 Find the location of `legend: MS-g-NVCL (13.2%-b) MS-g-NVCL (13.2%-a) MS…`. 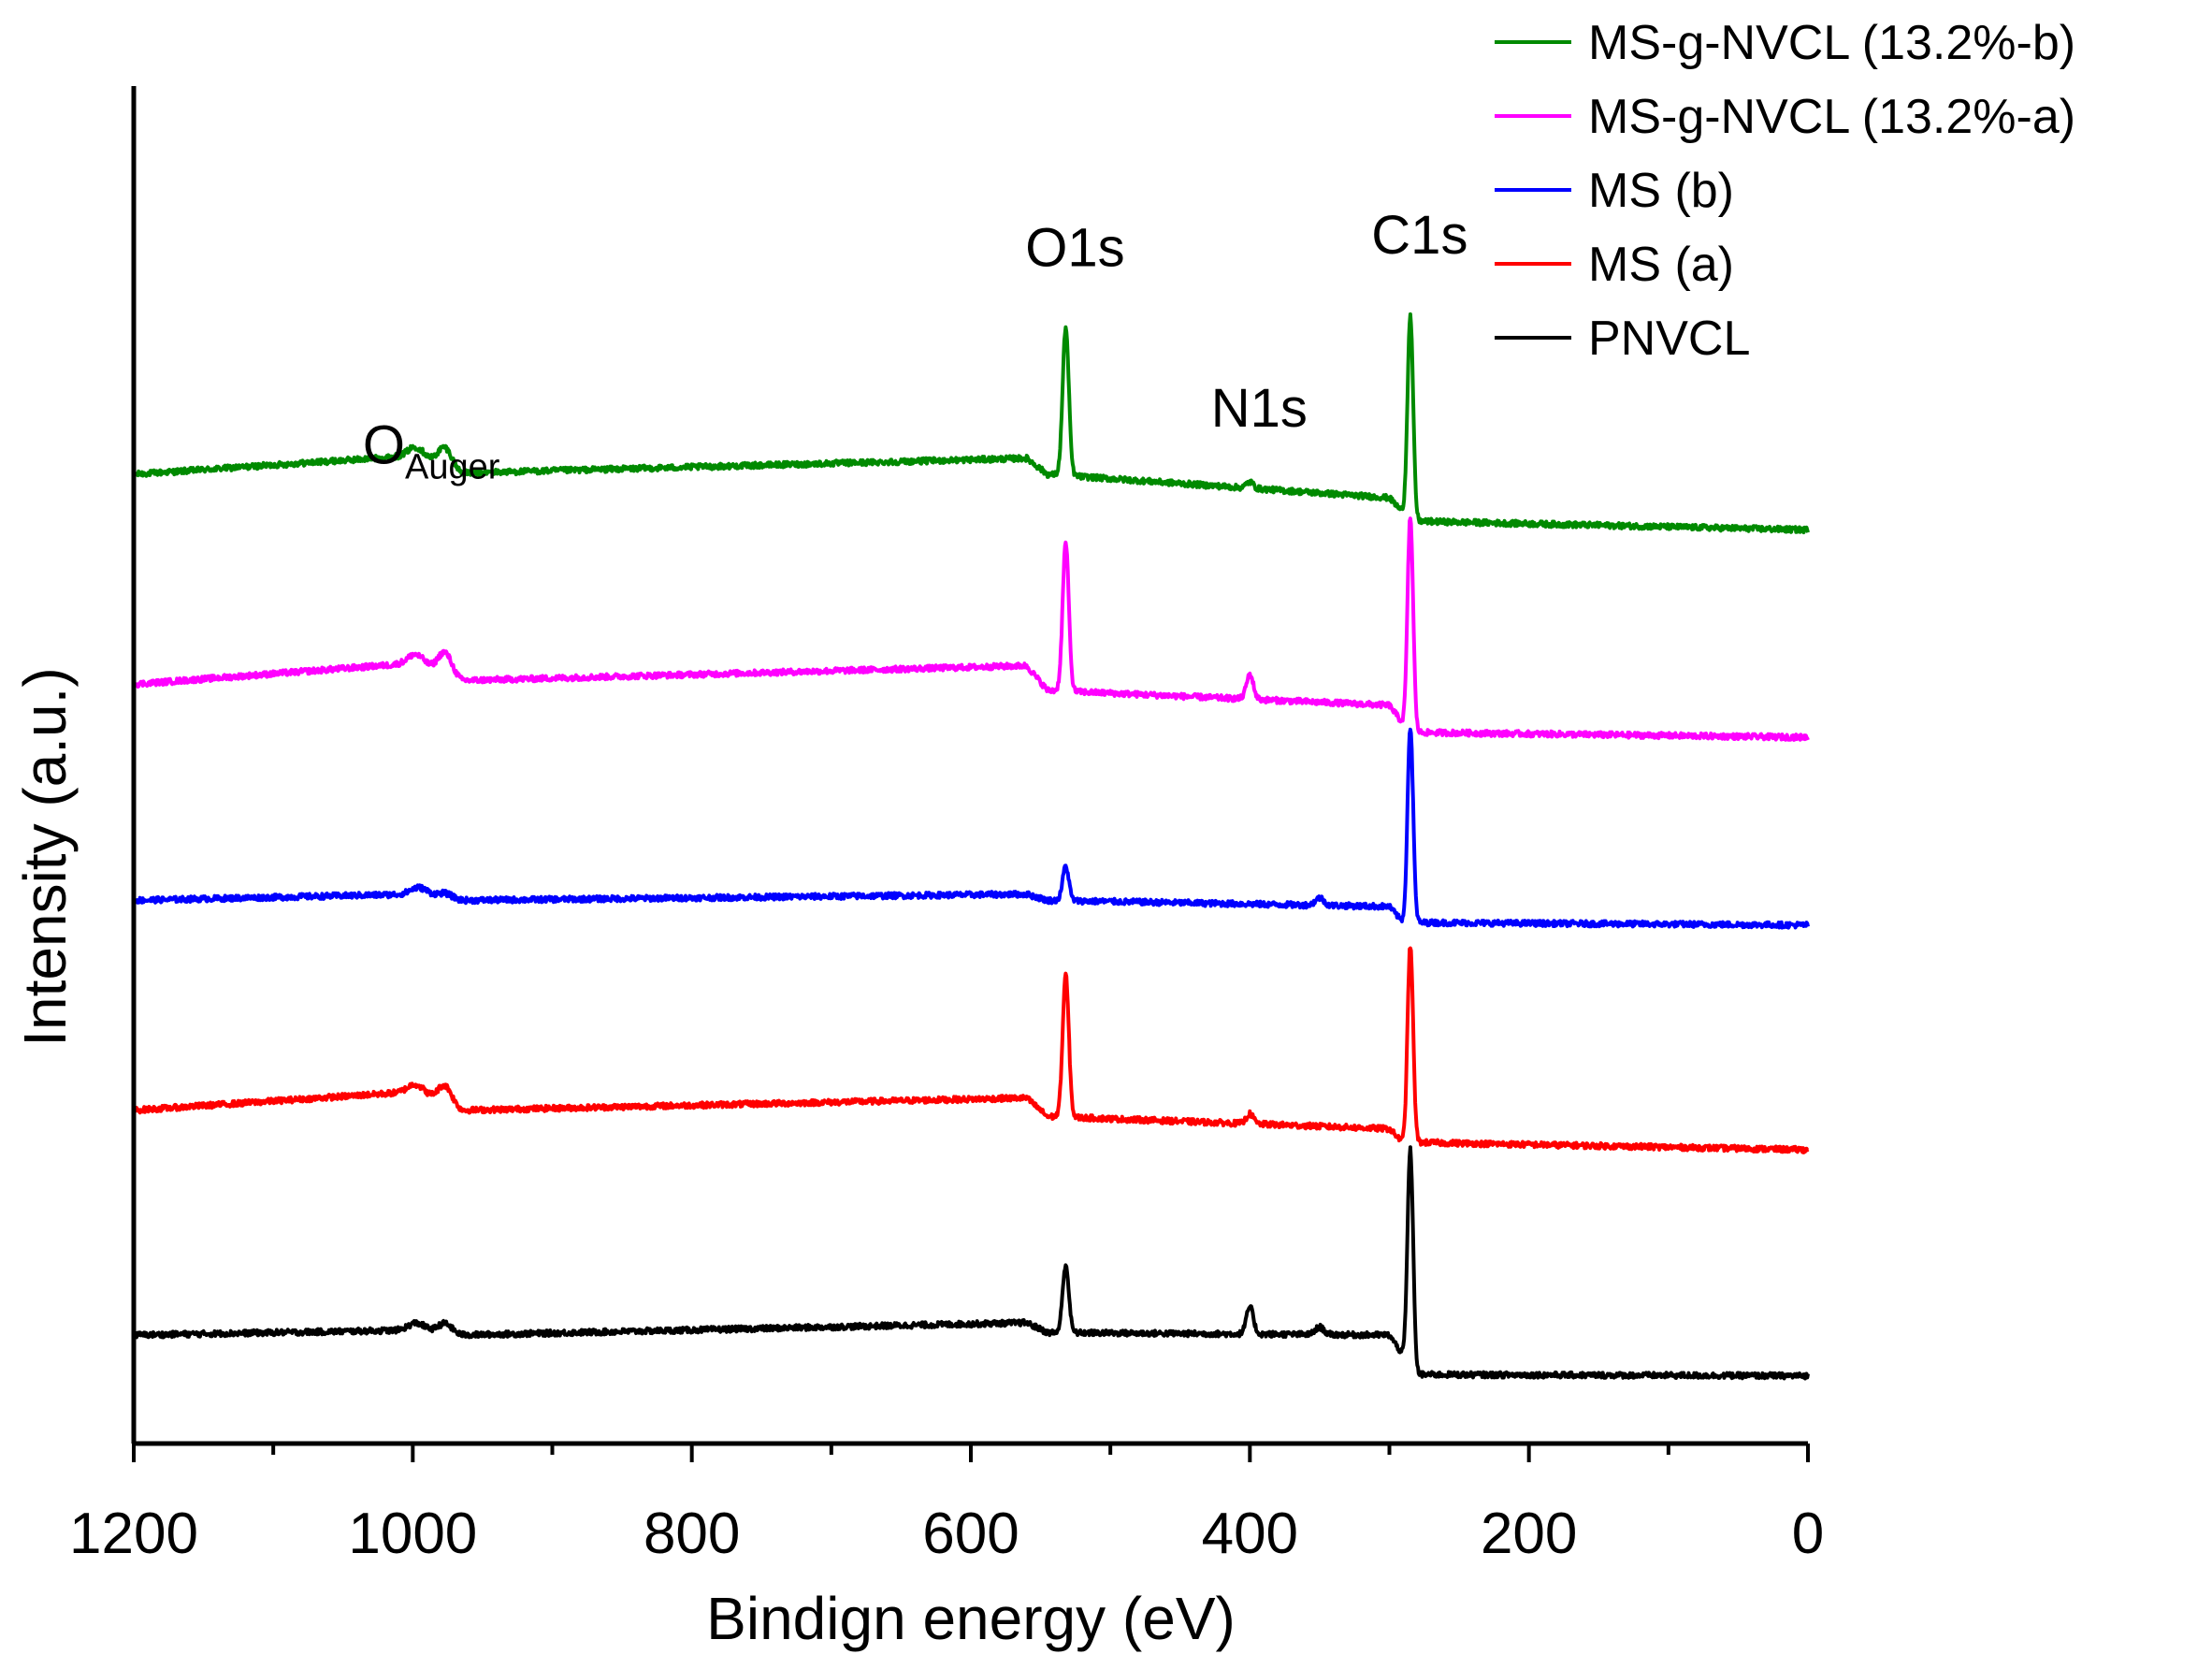

legend: MS-g-NVCL (13.2%-b) MS-g-NVCL (13.2%-a) MS… is located at coordinates (1785, 191).